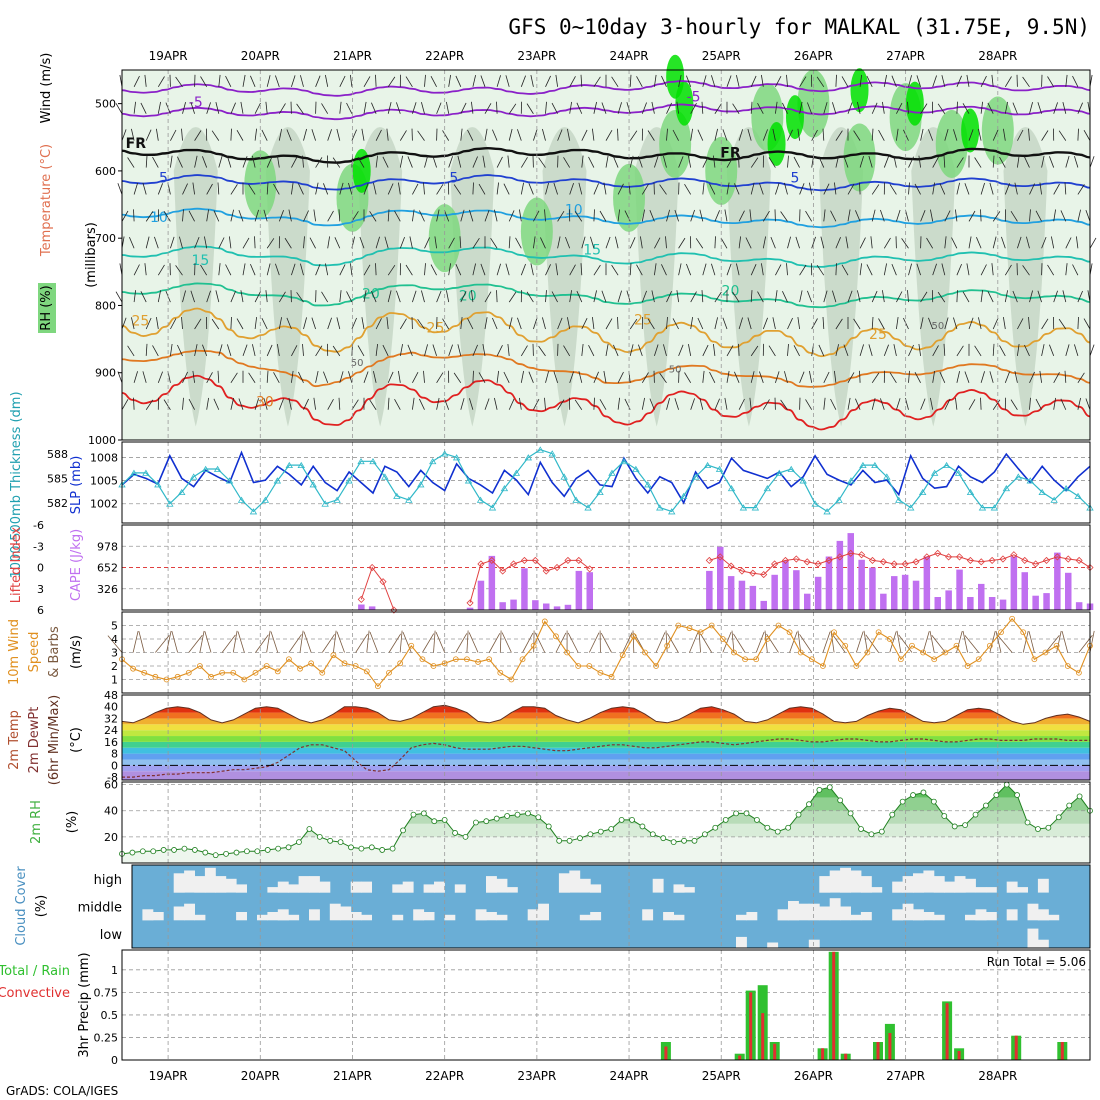 The width and height of the screenshot is (1100, 1100). Describe the element at coordinates (606, 567) in the screenshot. I see `cape-frame` at that location.